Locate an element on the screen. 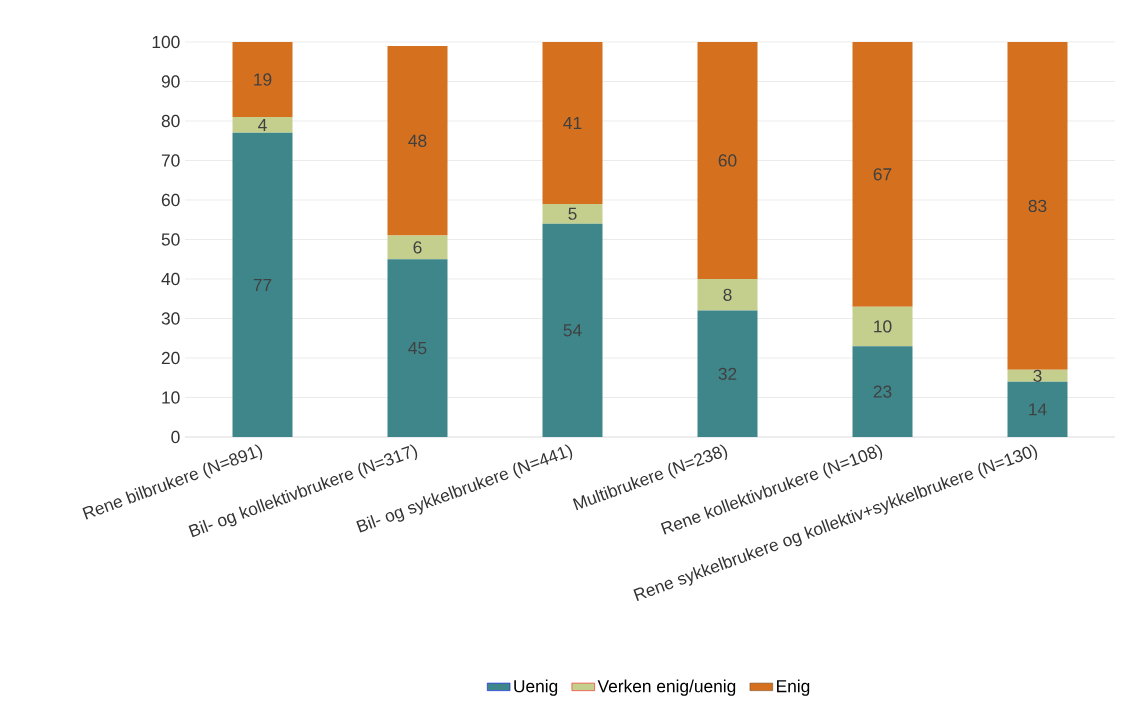  data-label: 45 is located at coordinates (417, 348).